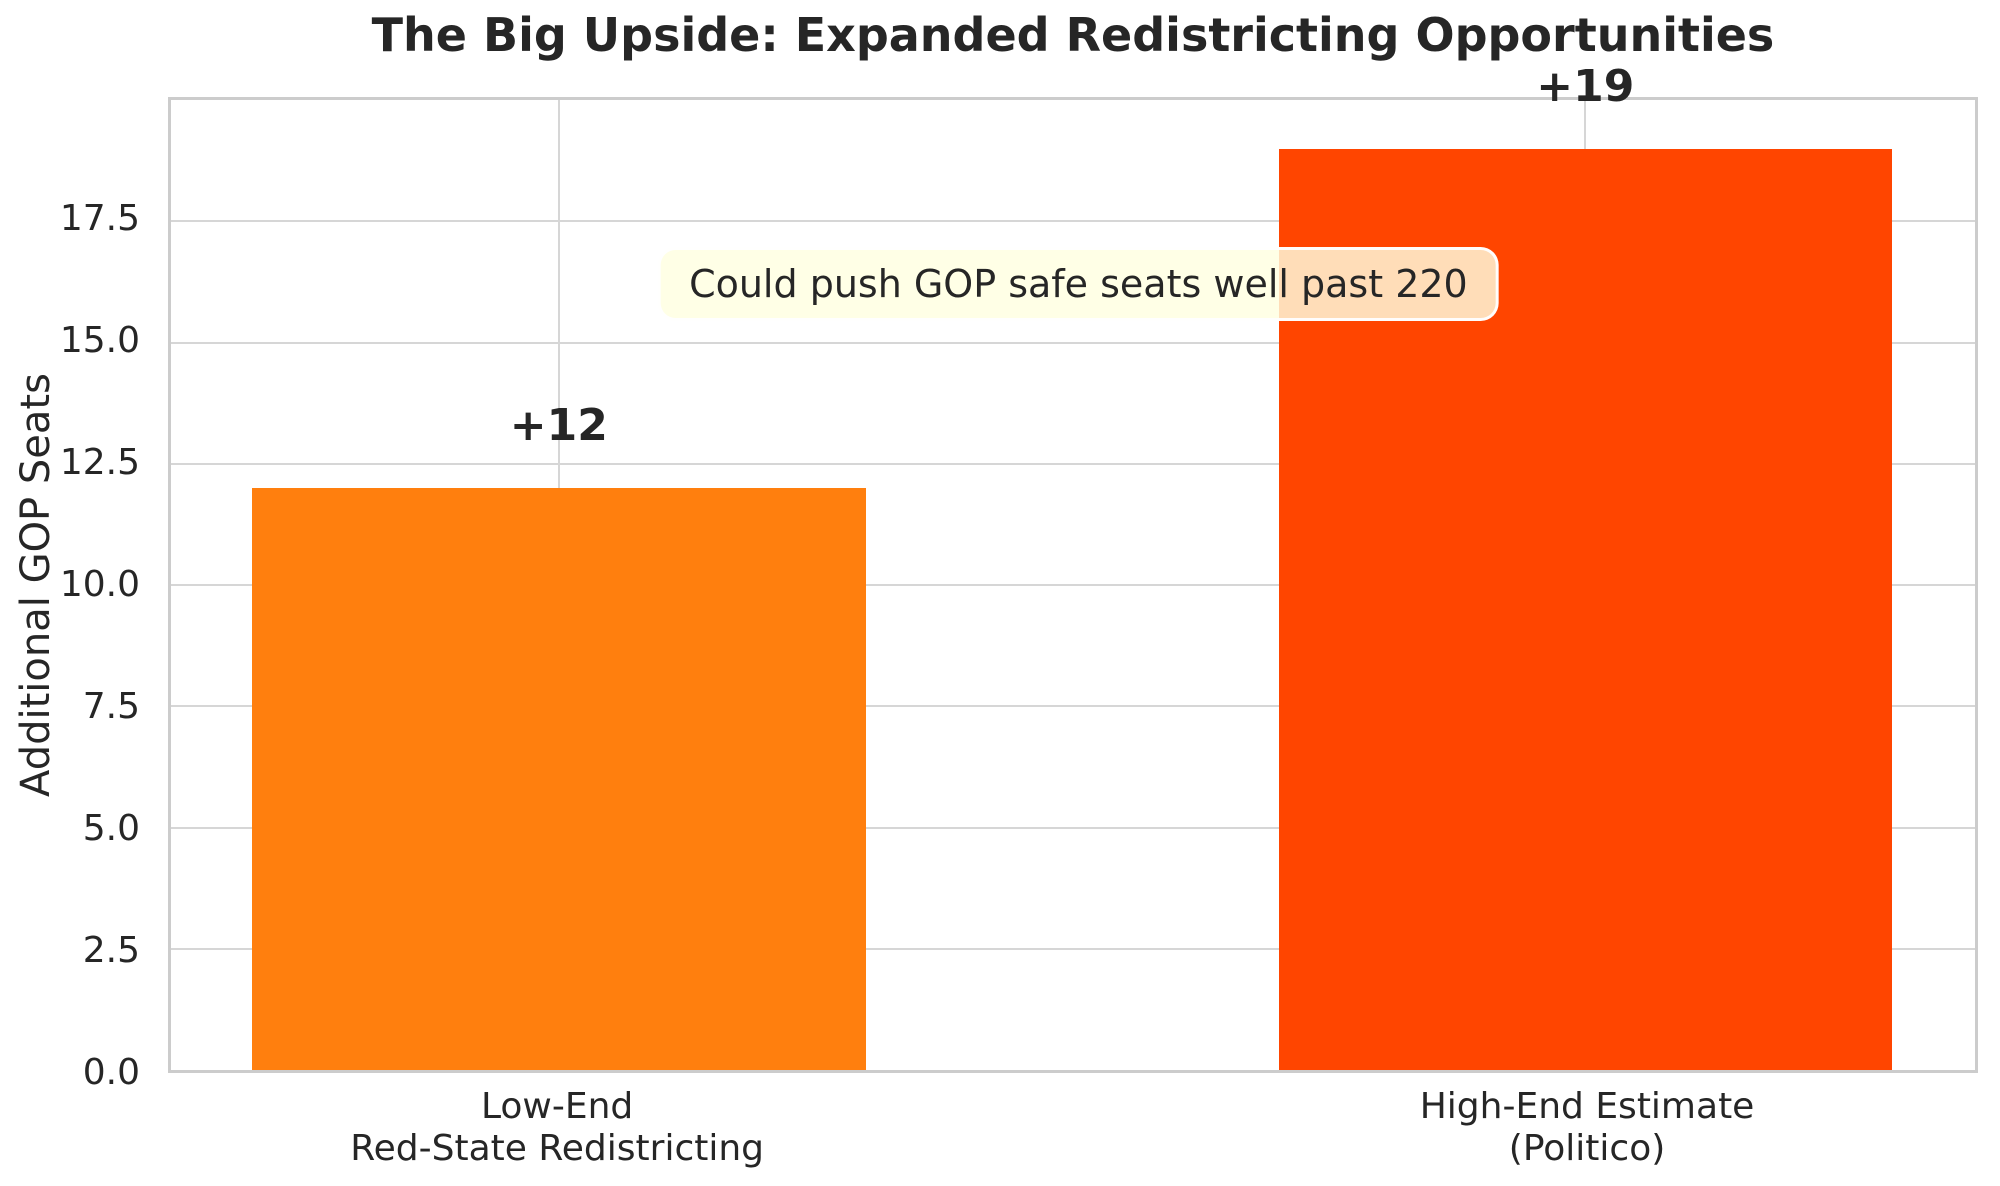 The width and height of the screenshot is (2000, 1186). Describe the element at coordinates (99, 584) in the screenshot. I see `y-tick-label: 10.0` at that location.